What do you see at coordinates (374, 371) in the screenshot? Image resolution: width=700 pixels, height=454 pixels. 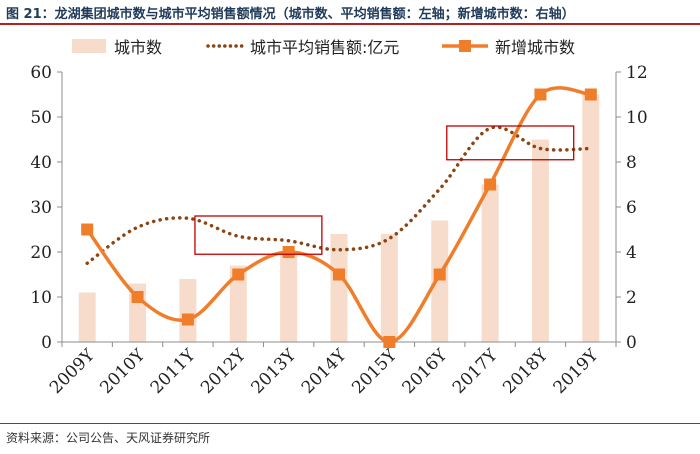 I see `x-axis-tick-label: 2015Y` at bounding box center [374, 371].